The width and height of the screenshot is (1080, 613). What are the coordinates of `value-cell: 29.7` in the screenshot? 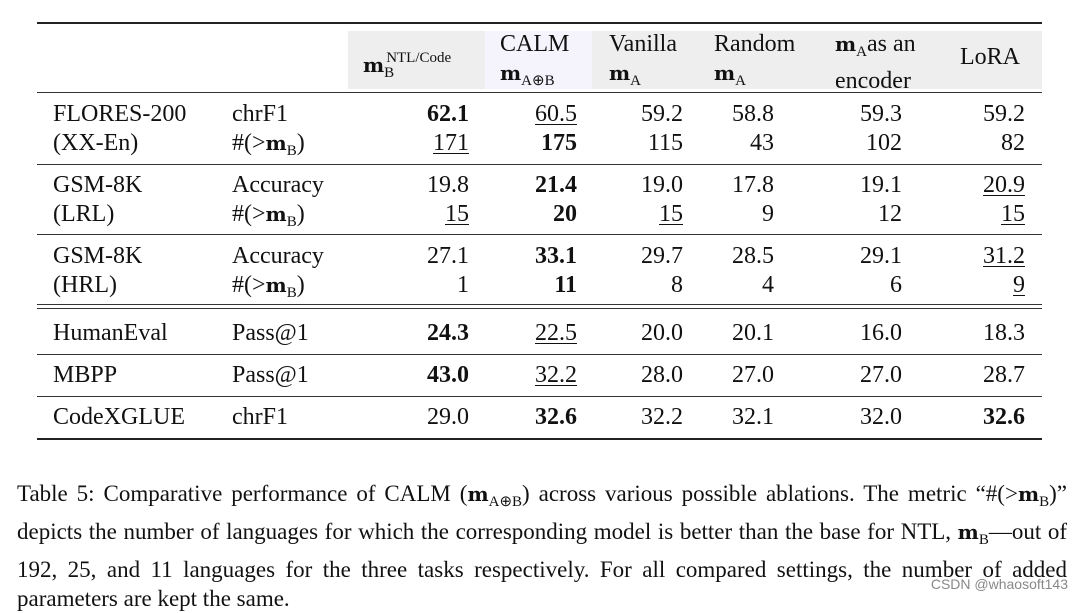 It's located at (662, 256).